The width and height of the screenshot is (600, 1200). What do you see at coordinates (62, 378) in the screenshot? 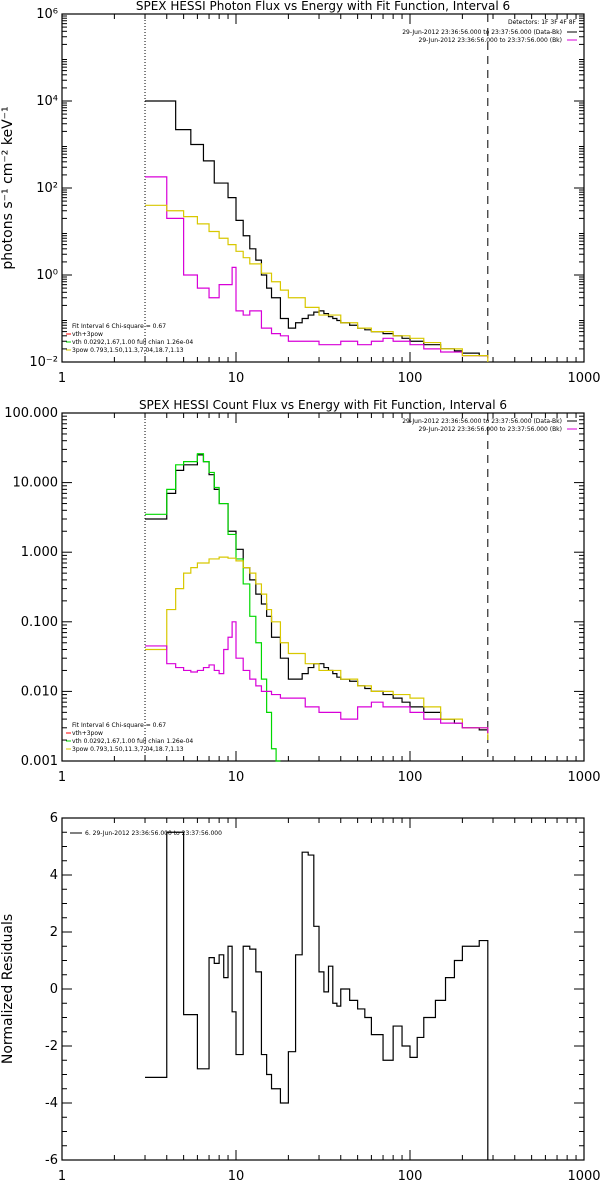
I see `chart-1-x-tick-label: 1` at bounding box center [62, 378].